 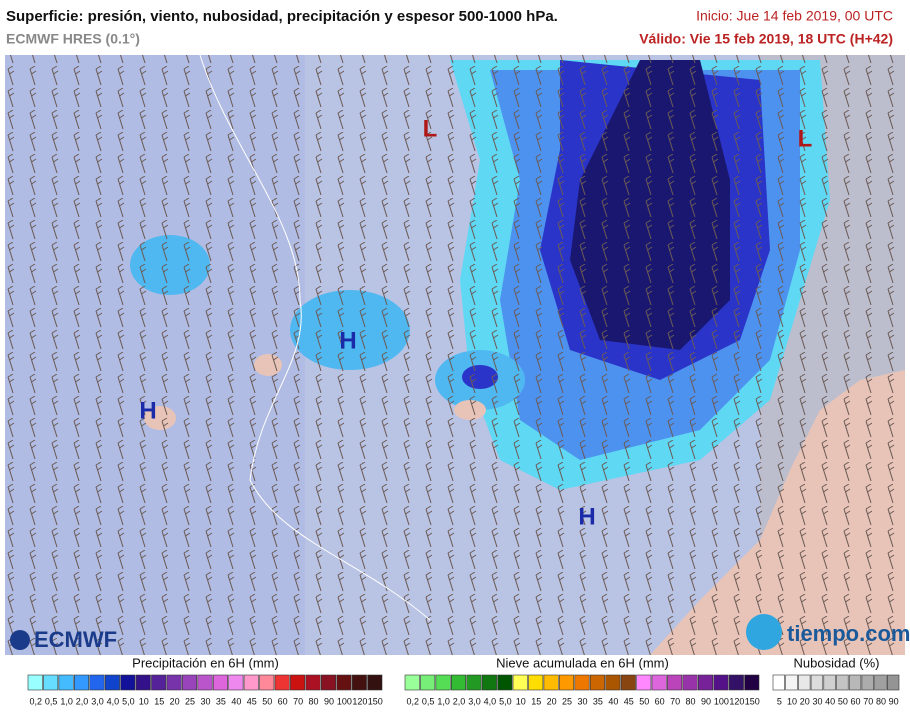 What do you see at coordinates (252, 701) in the screenshot?
I see `legend-label: 45` at bounding box center [252, 701].